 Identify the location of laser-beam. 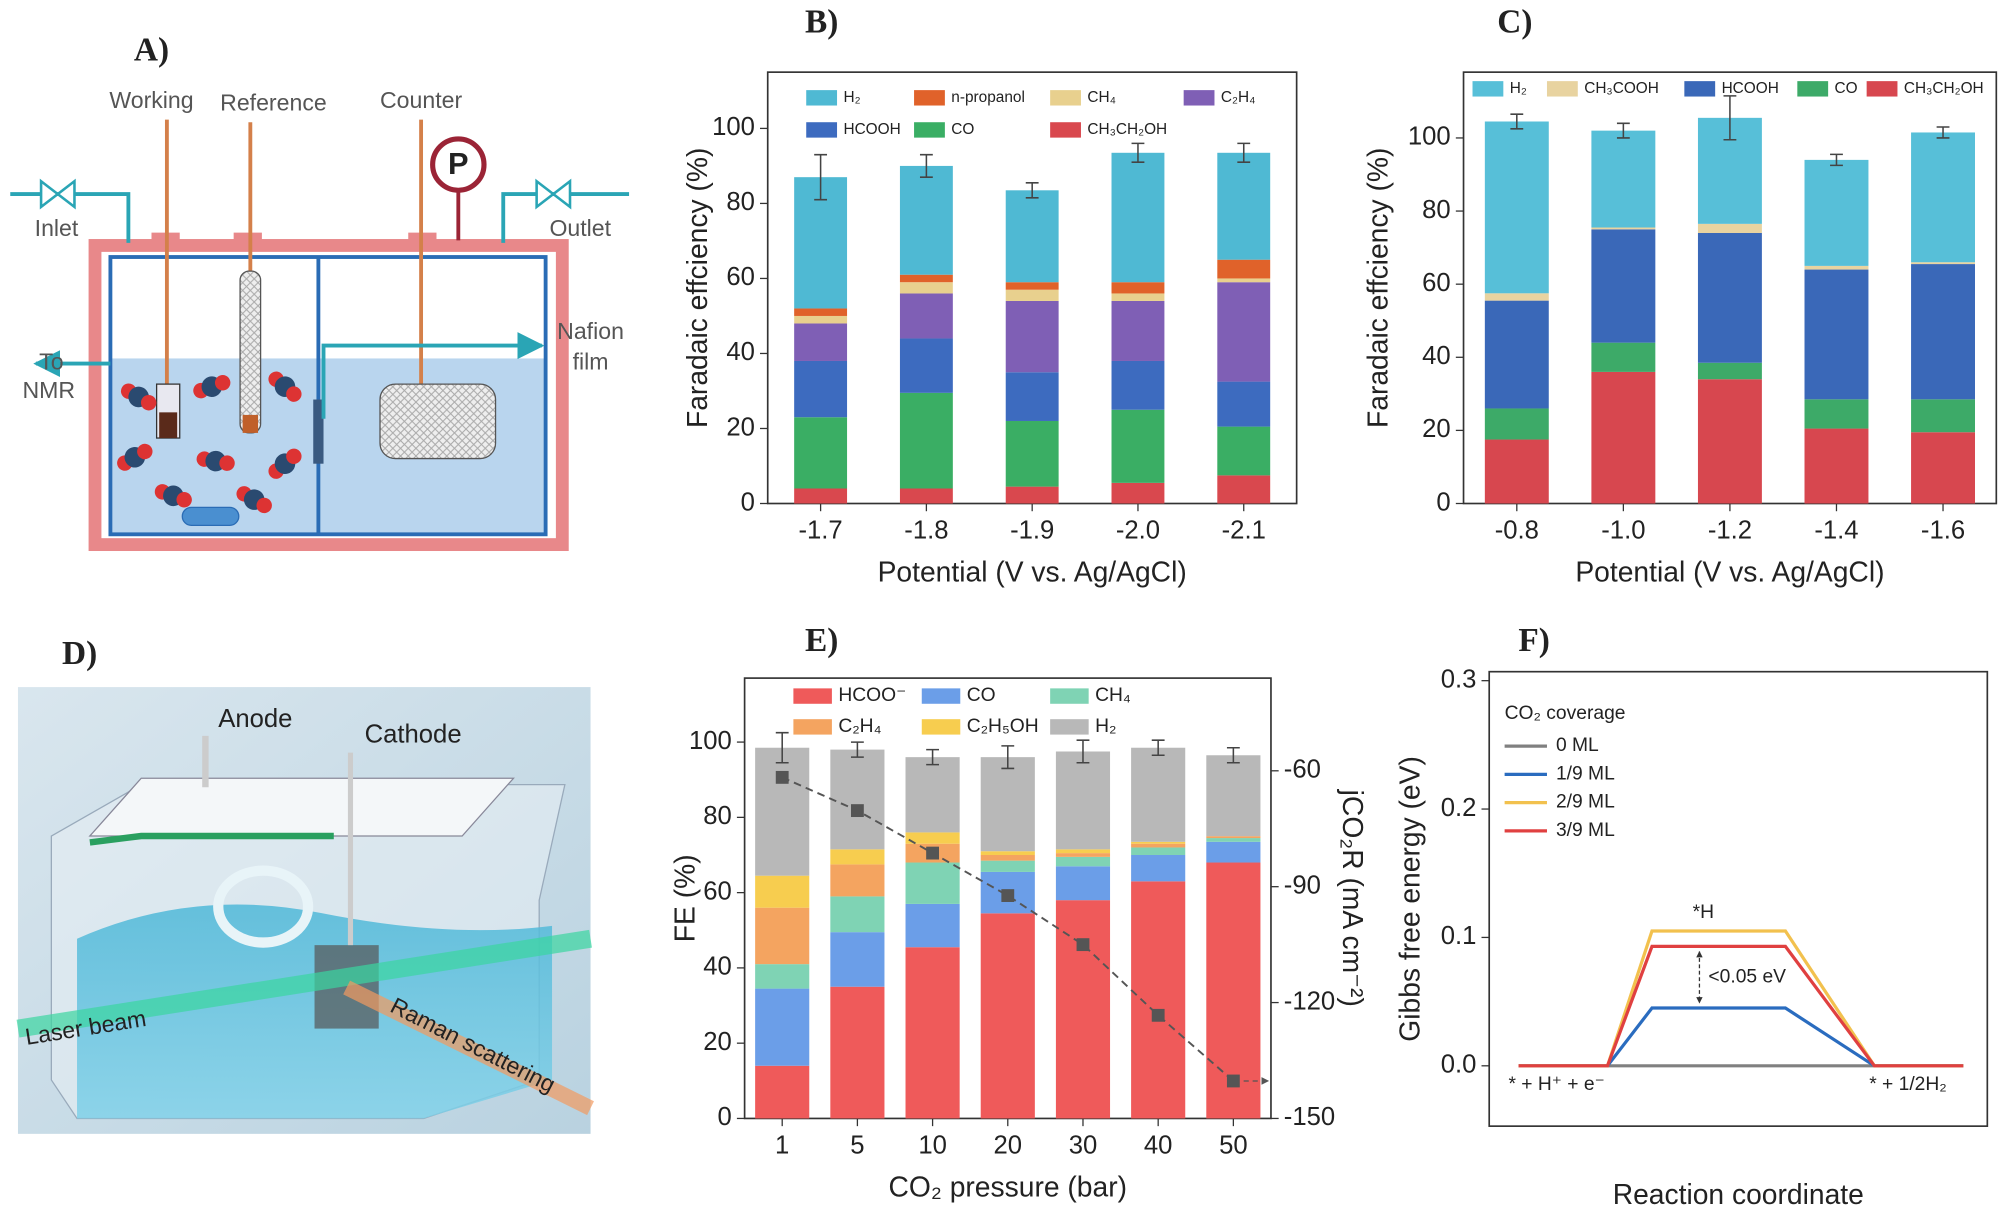
(304, 983).